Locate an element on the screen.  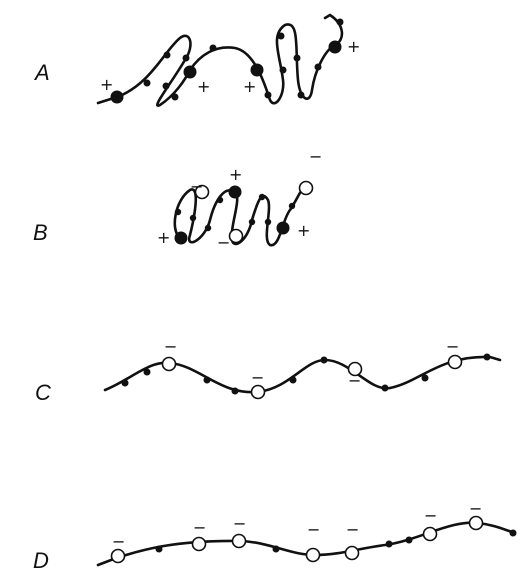
panel-label: D is located at coordinates (41, 560).